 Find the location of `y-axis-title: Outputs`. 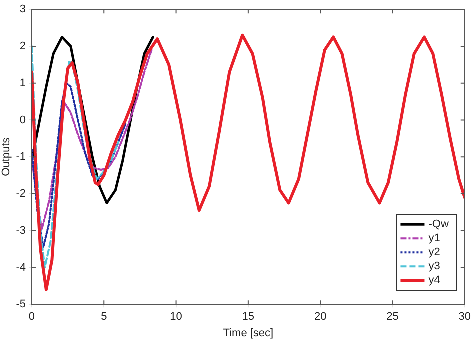

y-axis-title: Outputs is located at coordinates (6, 156).